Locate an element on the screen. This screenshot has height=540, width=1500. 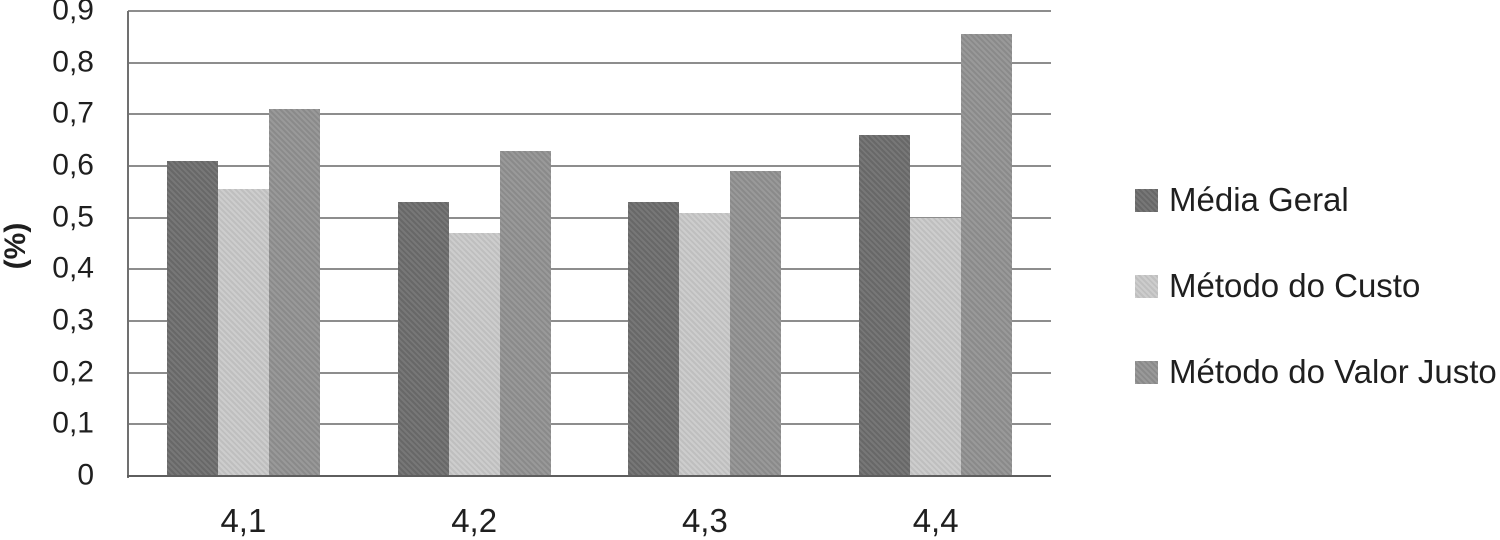
y-tick-label: 0,5 is located at coordinates (73, 216).